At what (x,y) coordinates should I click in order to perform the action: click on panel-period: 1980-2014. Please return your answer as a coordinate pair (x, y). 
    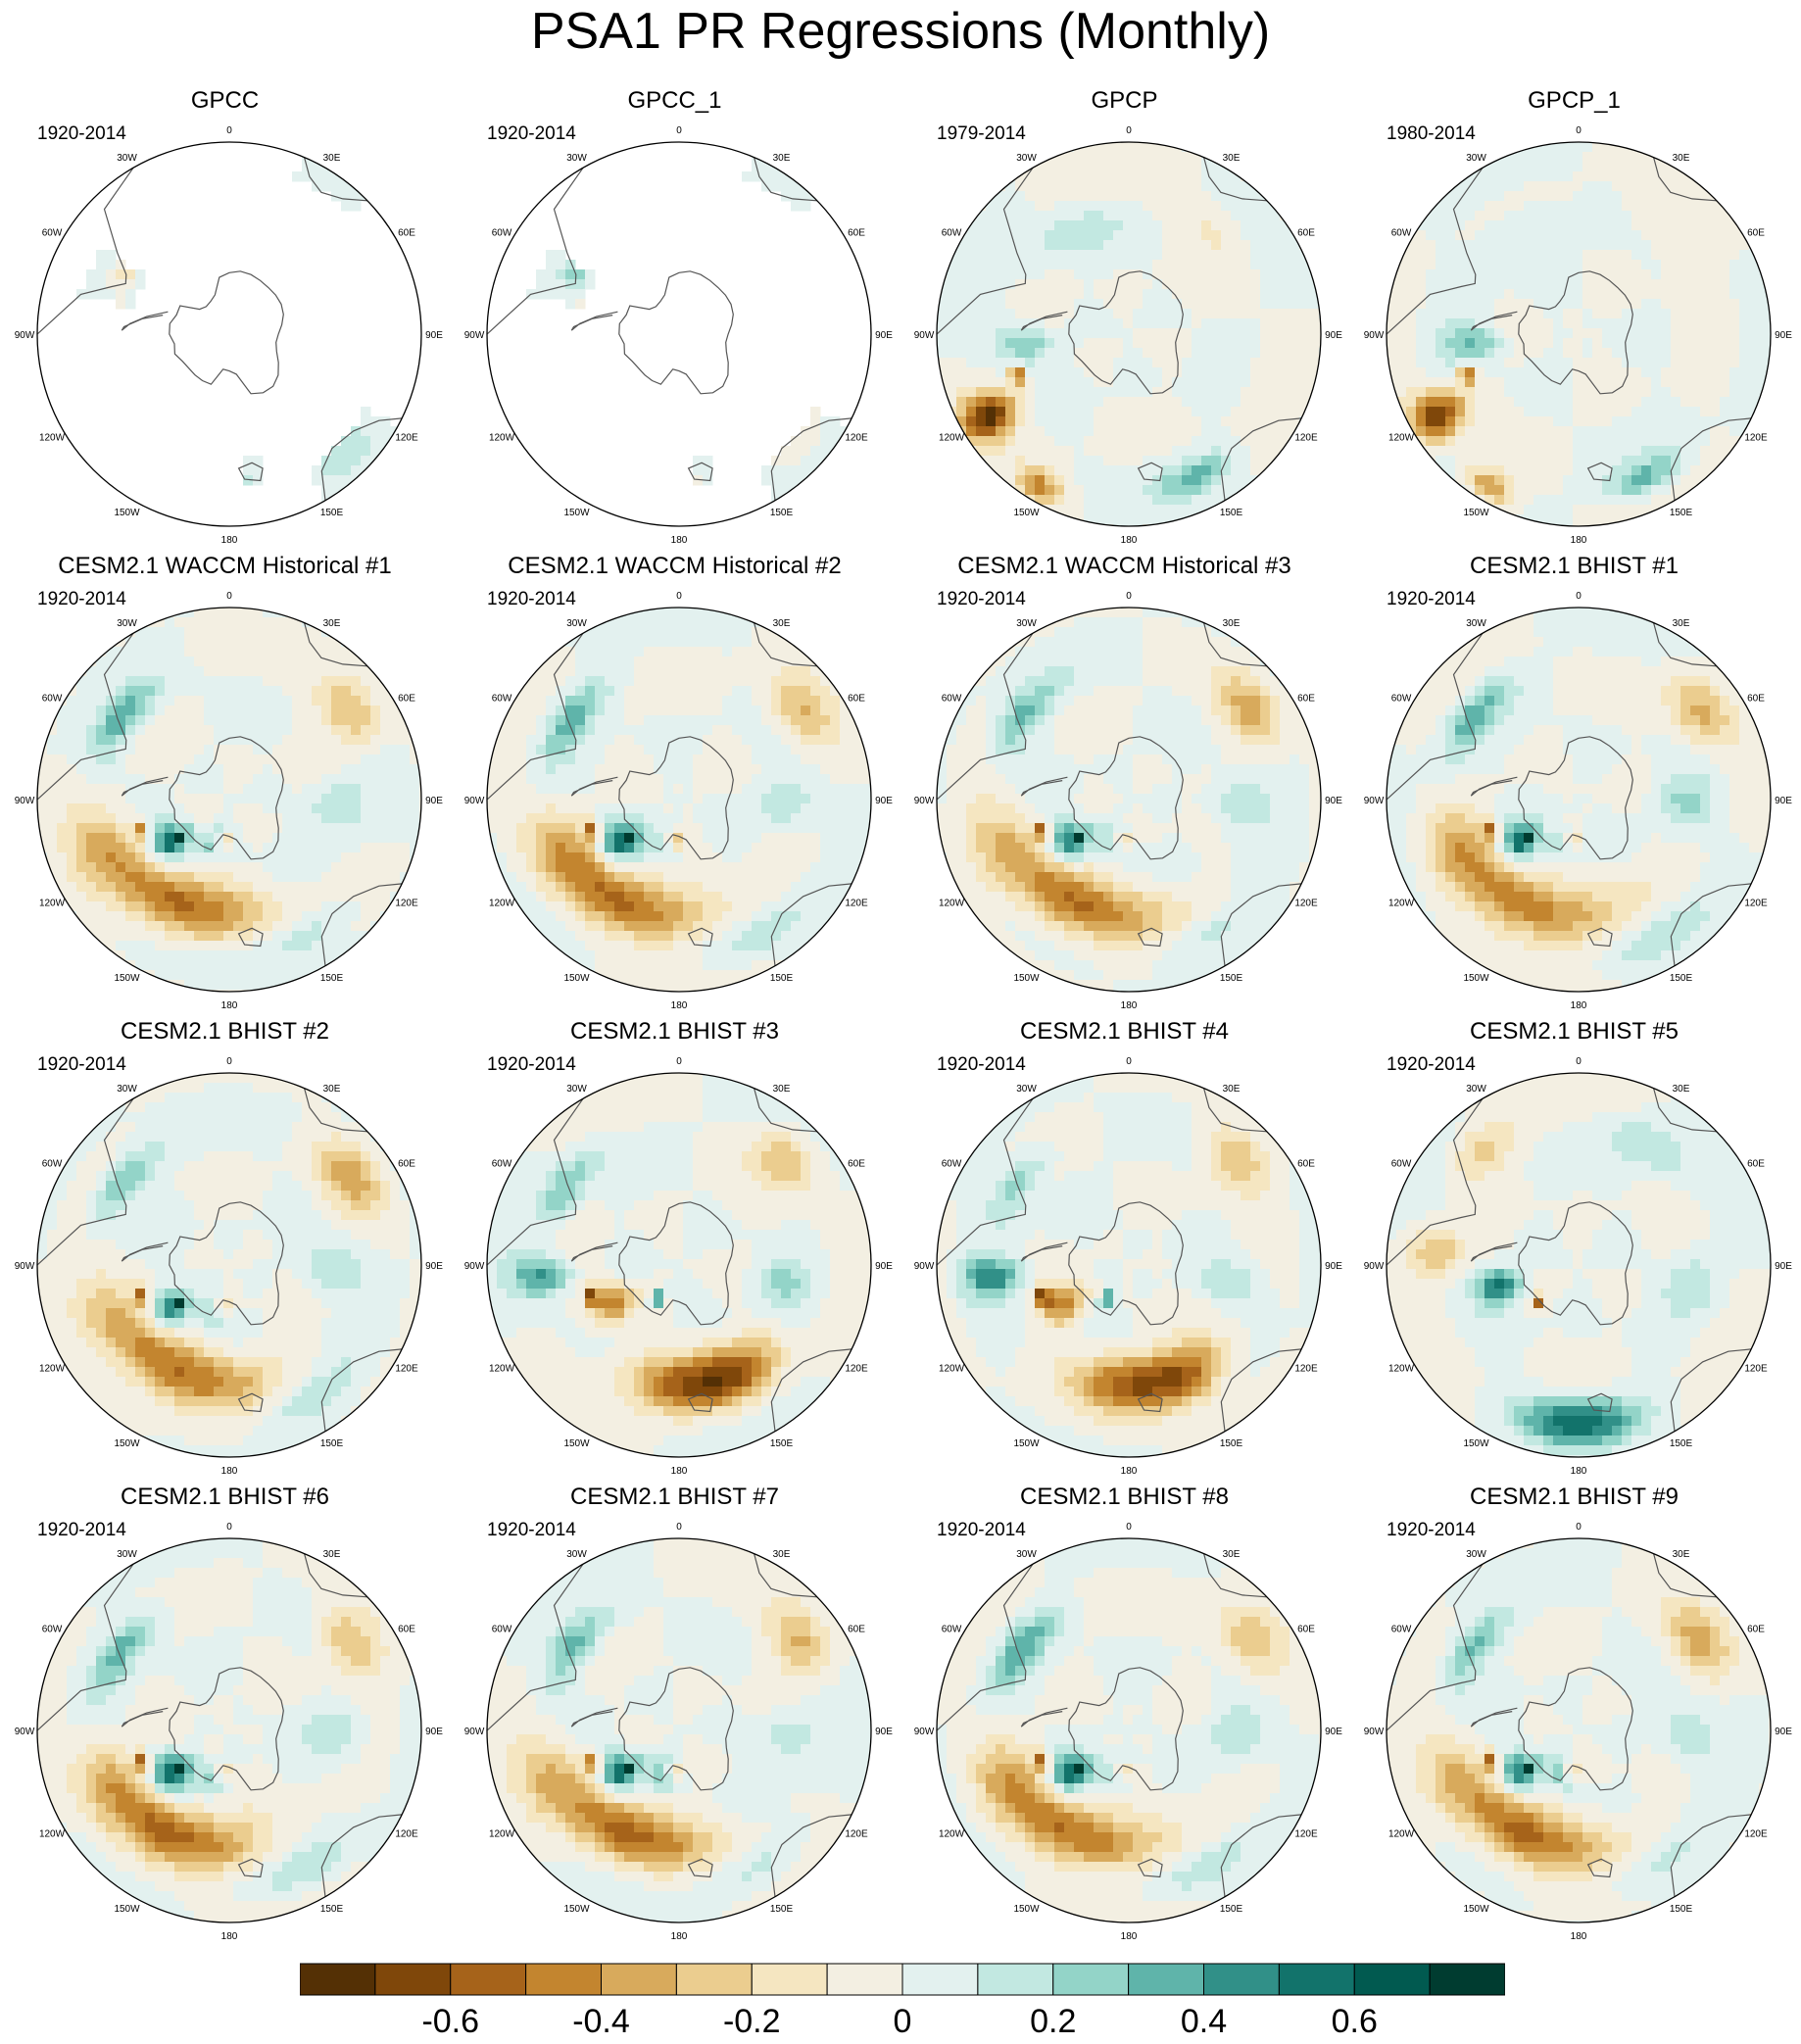
    Looking at the image, I should click on (1431, 134).